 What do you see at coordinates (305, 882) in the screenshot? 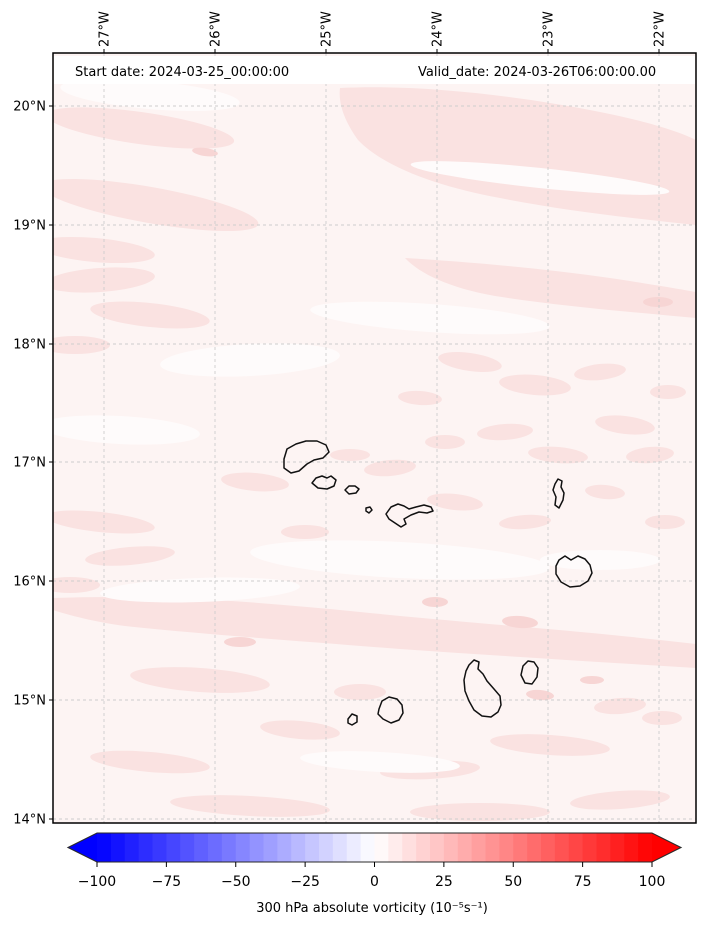
I see `colorbar-tick-label: −25` at bounding box center [305, 882].